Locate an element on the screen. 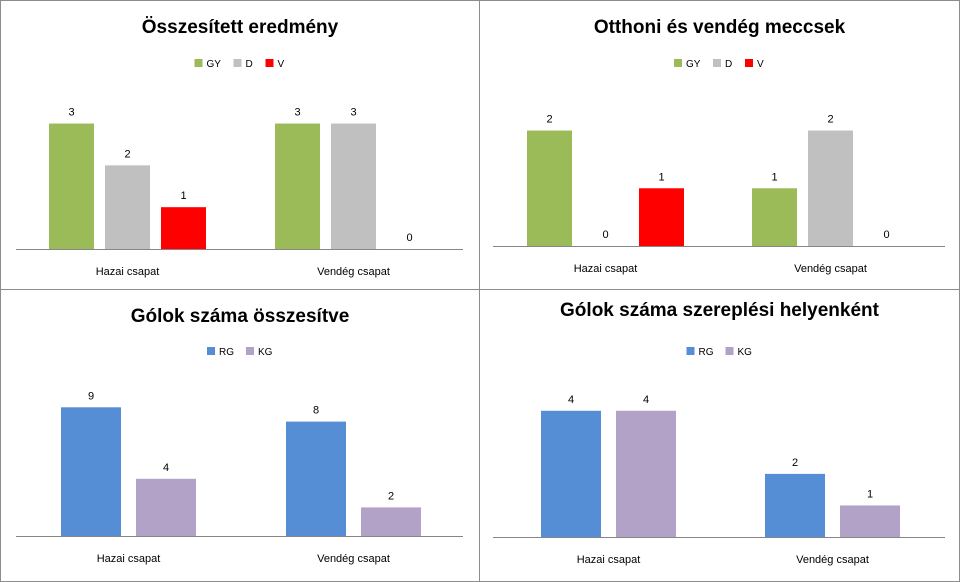 The image size is (960, 582). chart-title: Összesített eredmény is located at coordinates (240, 27).